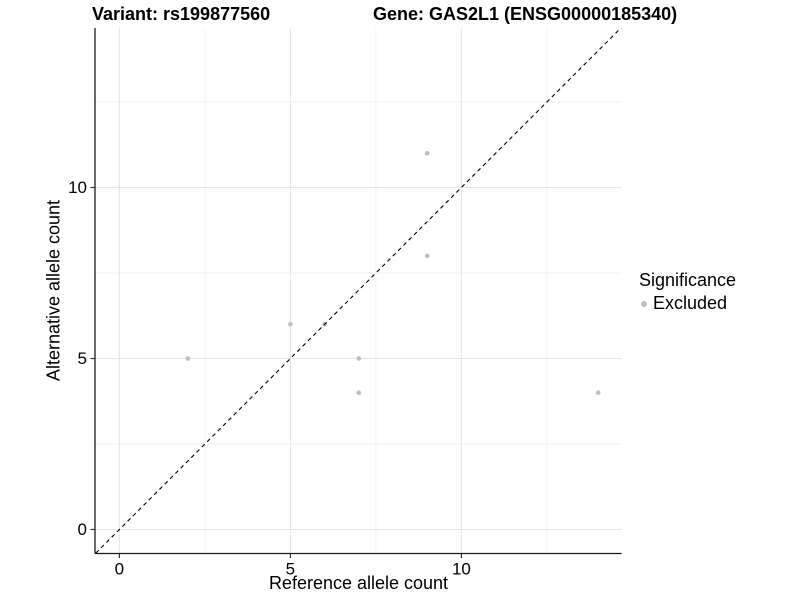  I want to click on legend-title: Significance, so click(688, 280).